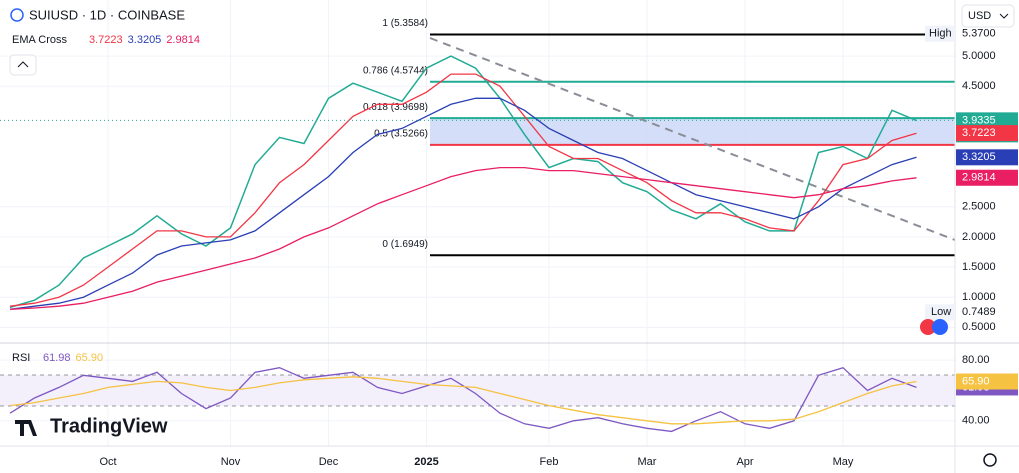  I want to click on y-tick-label: 1.5000, so click(979, 267).